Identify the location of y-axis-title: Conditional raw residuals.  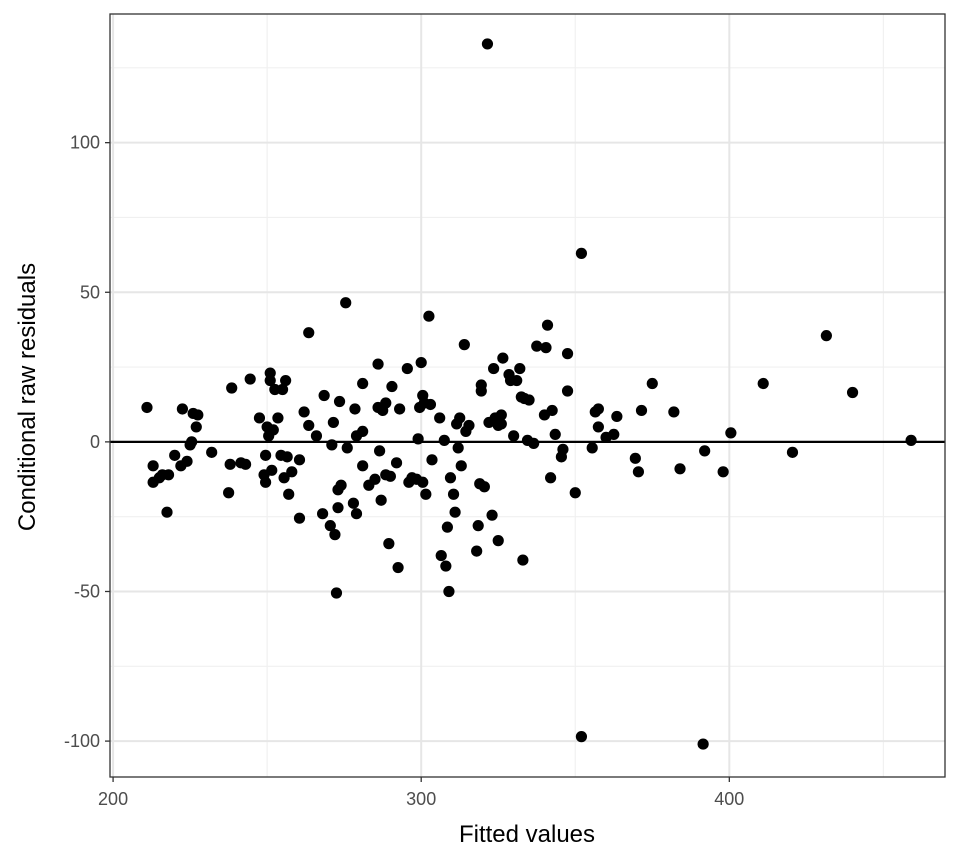
(27, 397).